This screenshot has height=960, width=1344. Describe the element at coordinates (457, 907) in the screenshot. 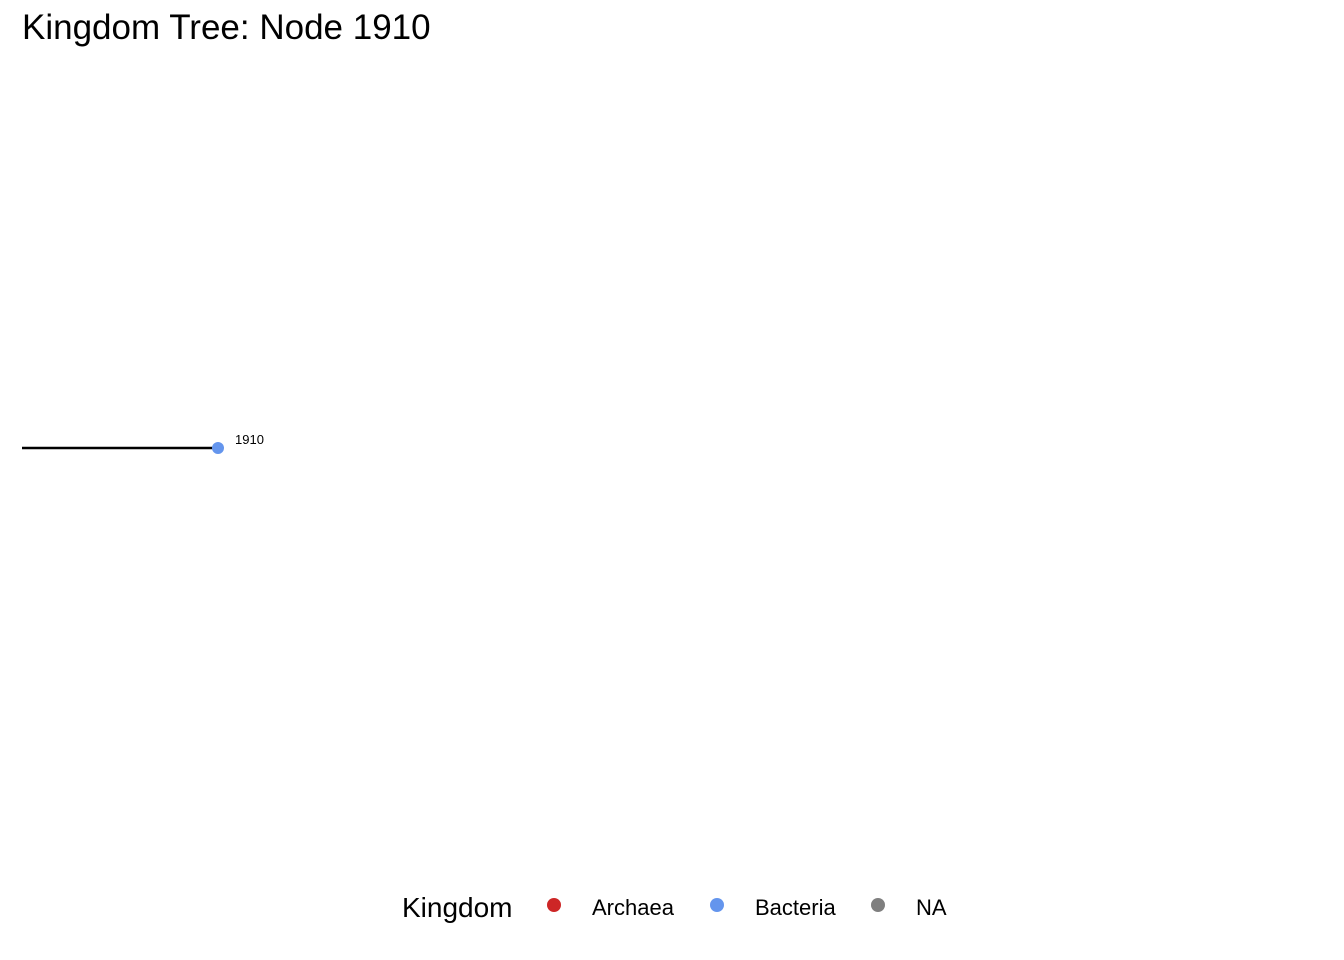

I see `legend-title: Kingdom` at that location.